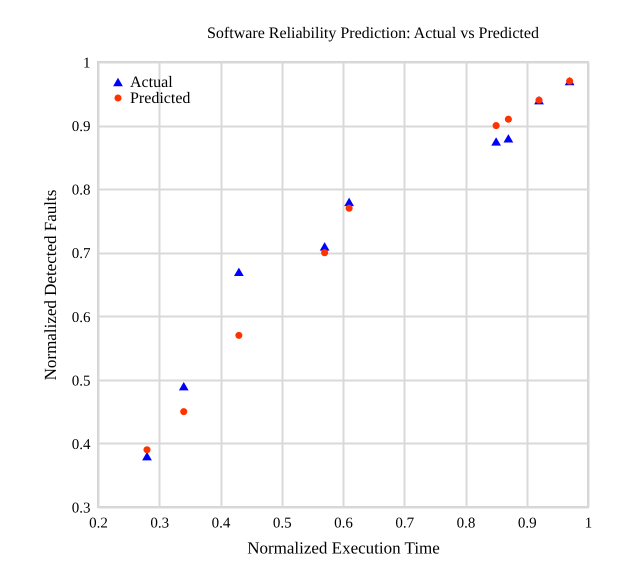  I want to click on chart-title: Software Reliability Prediction: Actual vs Predicted, so click(373, 33).